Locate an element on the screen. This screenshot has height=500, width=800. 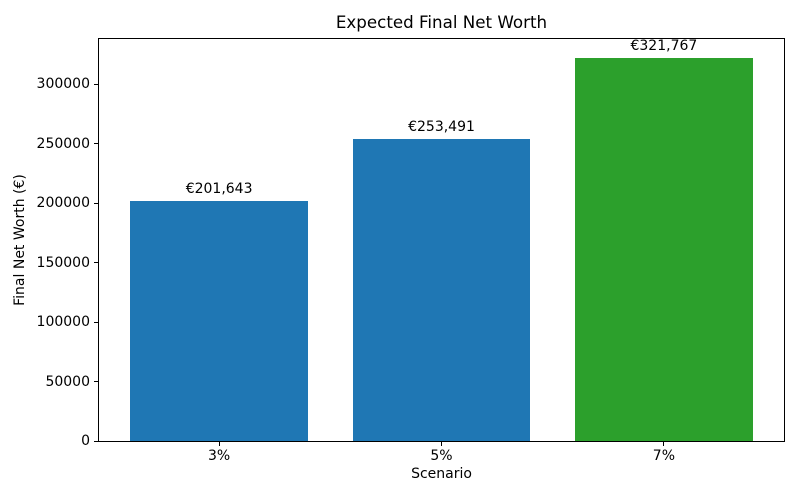
y-tick-label: 250000 is located at coordinates (63, 143).